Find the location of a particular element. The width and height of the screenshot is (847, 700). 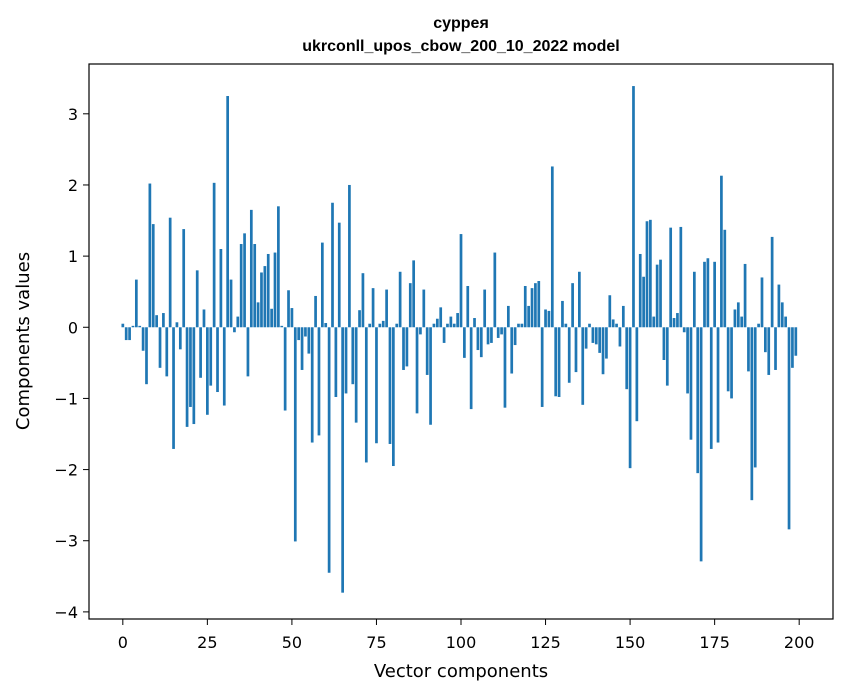

y-tick-label: 0 is located at coordinates (73, 327).